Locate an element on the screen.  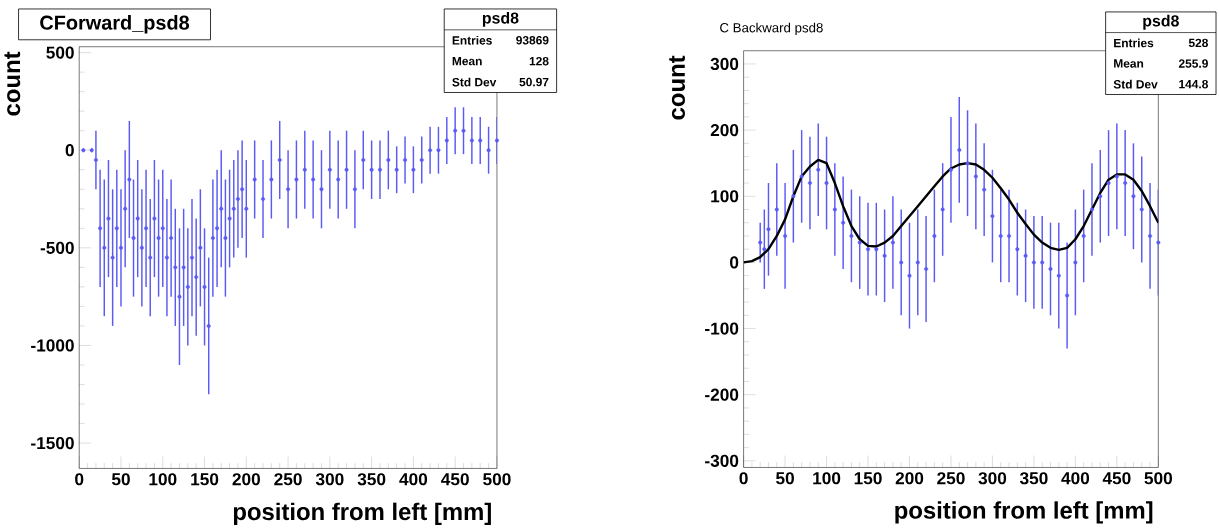
y-tick-label: -500 is located at coordinates (57, 247).